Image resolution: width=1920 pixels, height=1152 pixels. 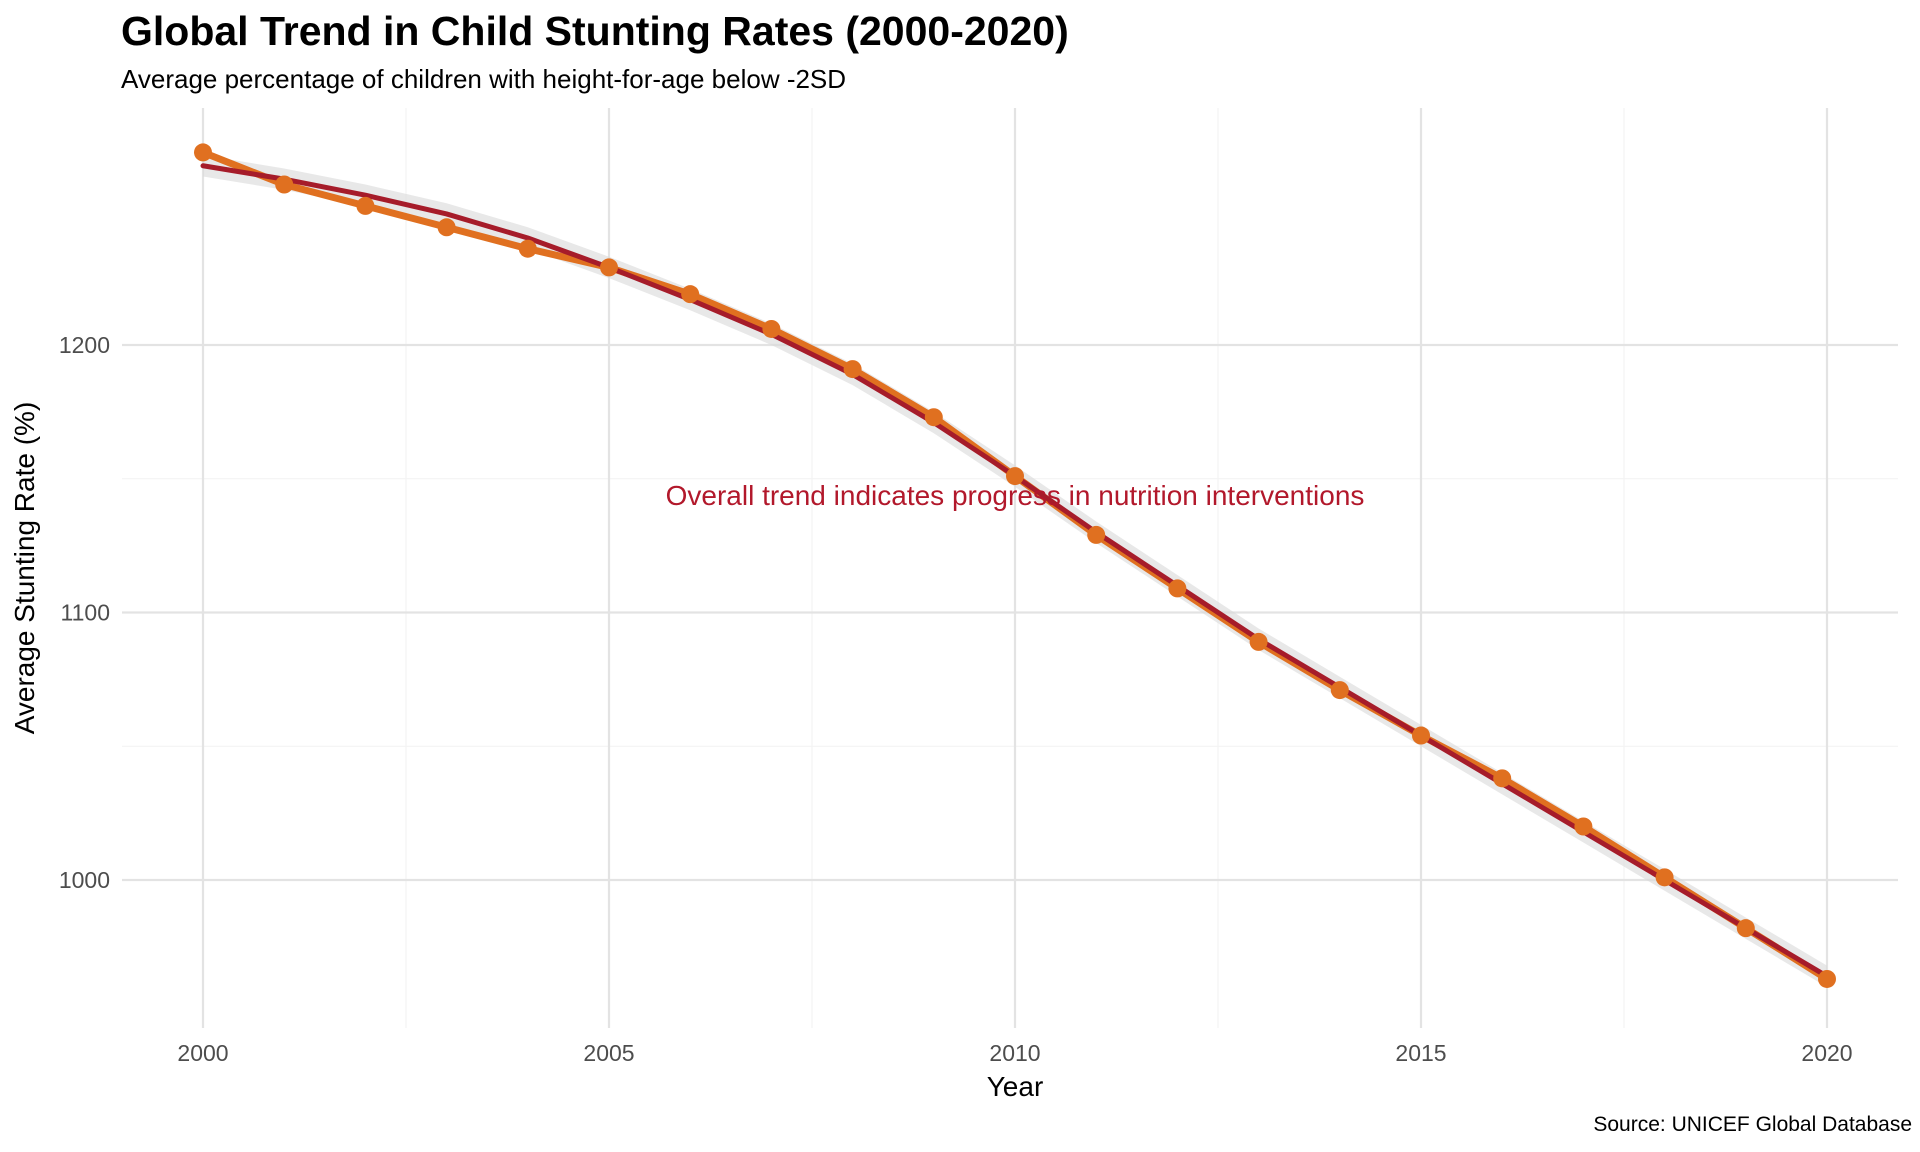 I want to click on y-tick-label: 1200, so click(x=84, y=345).